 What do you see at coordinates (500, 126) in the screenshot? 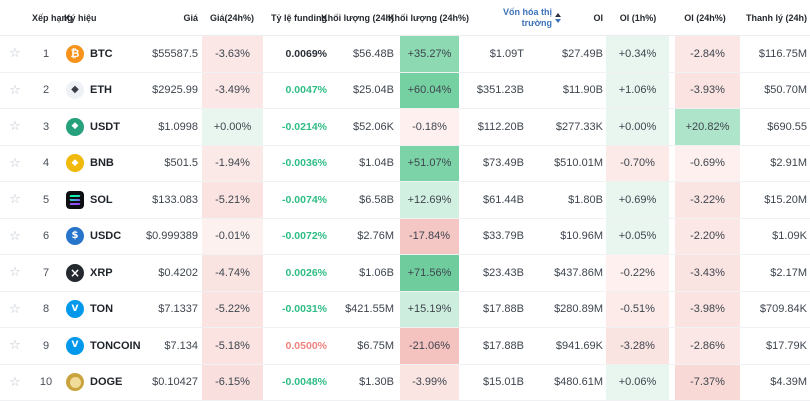
I see `market-cap-cell: $112.20B` at bounding box center [500, 126].